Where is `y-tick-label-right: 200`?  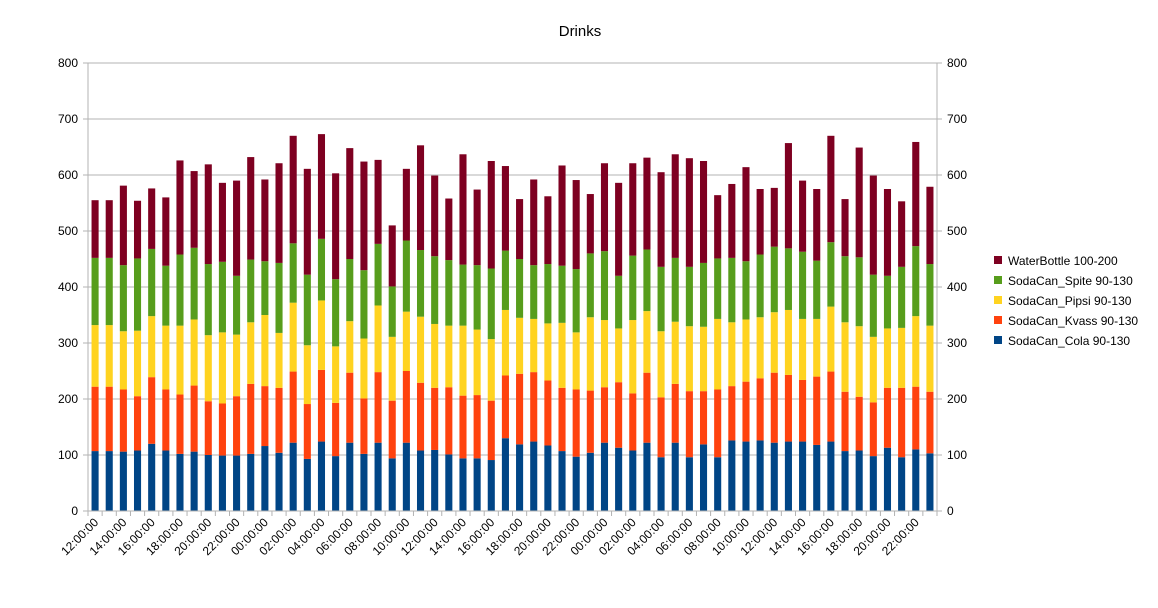
y-tick-label-right: 200 is located at coordinates (957, 399).